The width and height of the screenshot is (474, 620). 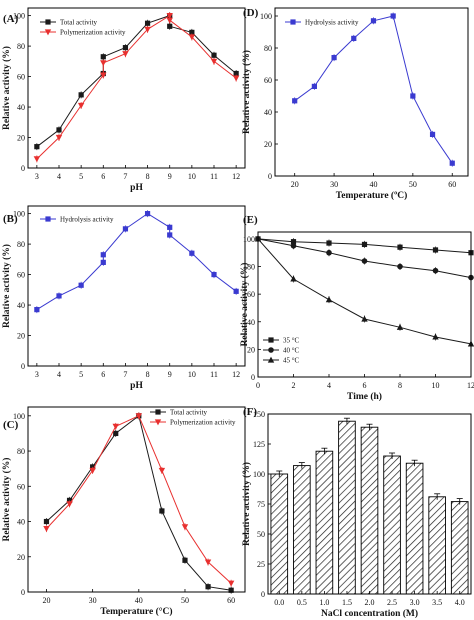 I want to click on panel-label: (D), so click(x=251, y=13).